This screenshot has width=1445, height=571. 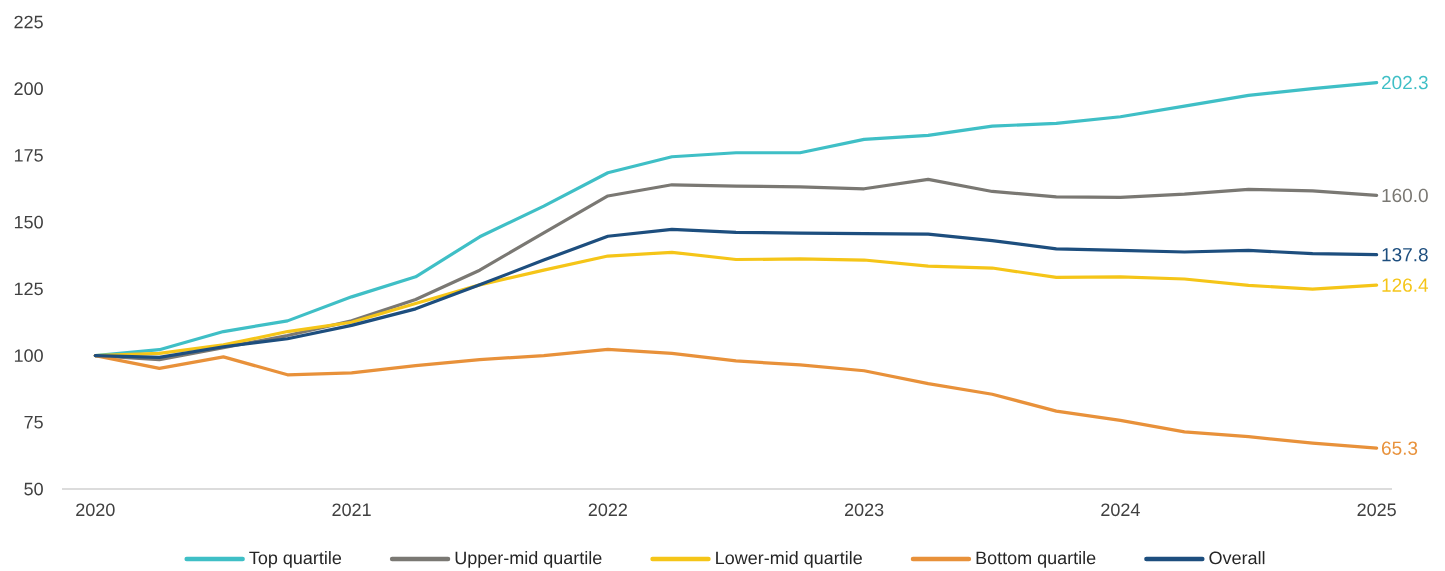 What do you see at coordinates (789, 559) in the screenshot?
I see `legend-label: Lower-mid quartile` at bounding box center [789, 559].